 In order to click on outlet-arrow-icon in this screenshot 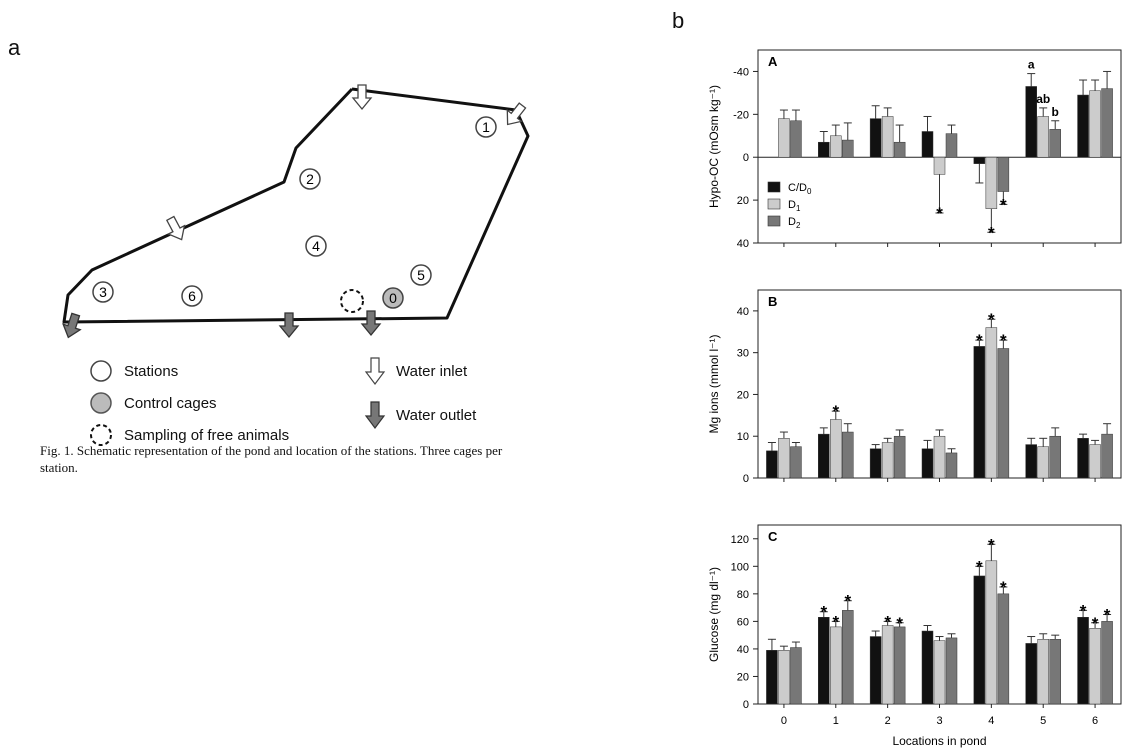, I will do `click(375, 415)`.